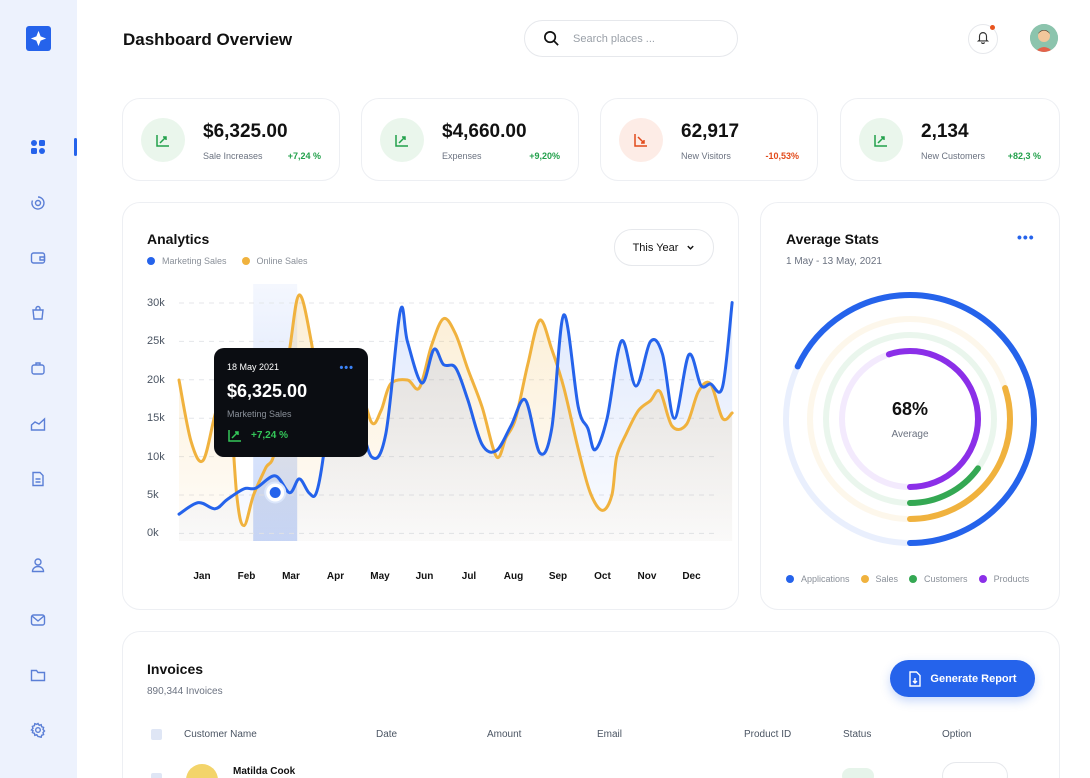 This screenshot has height=778, width=1090. Describe the element at coordinates (38, 203) in the screenshot. I see `target-icon` at that location.